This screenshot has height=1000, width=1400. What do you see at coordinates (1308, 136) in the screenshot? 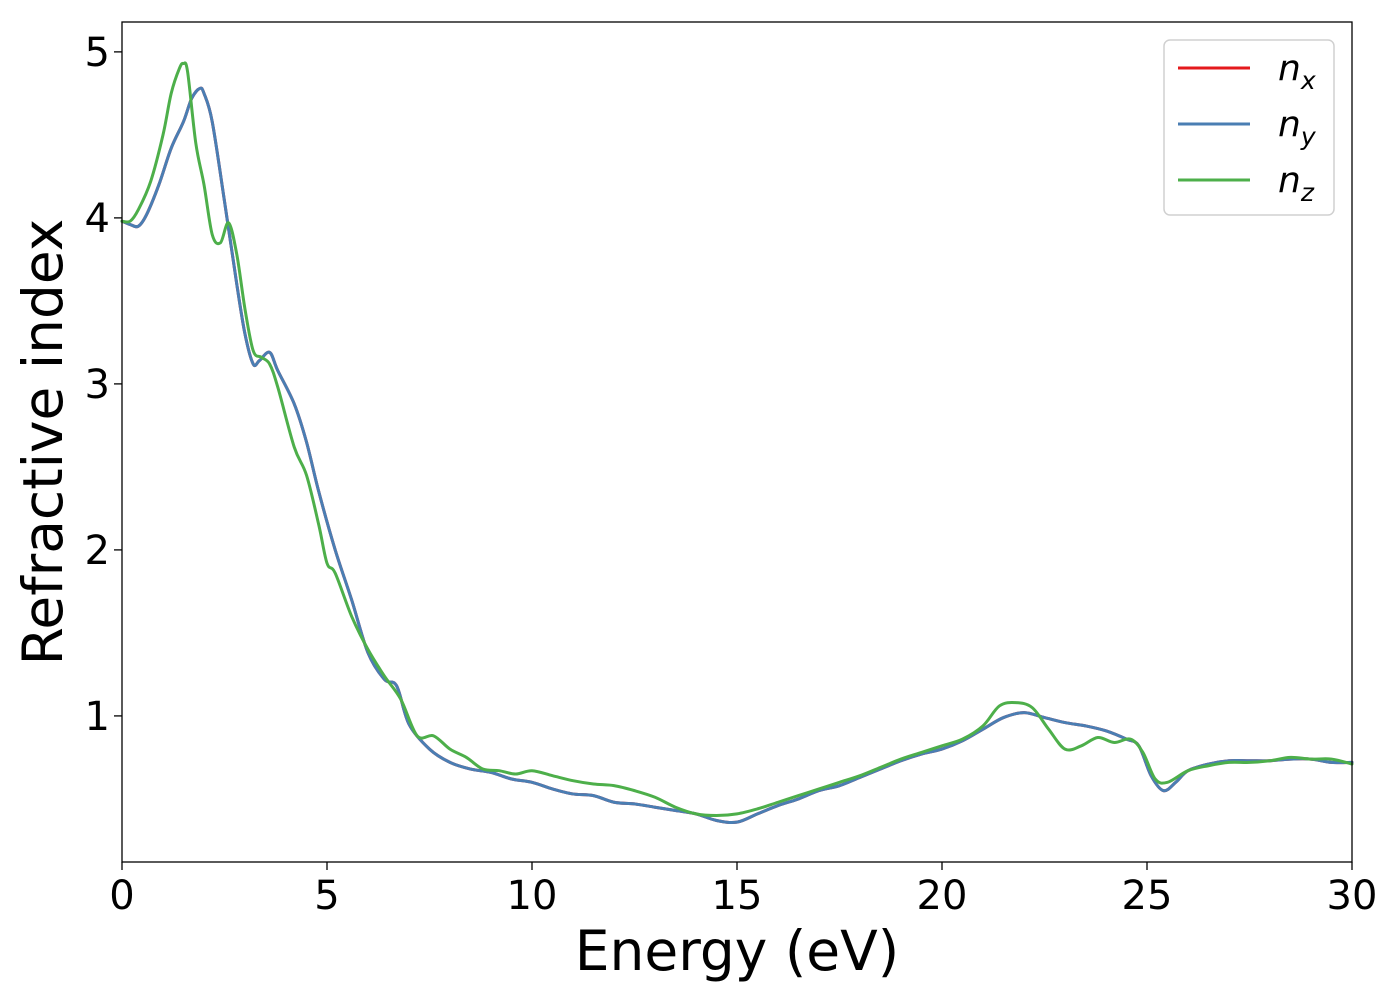
I see `legend-label-subscript: y` at bounding box center [1308, 136].